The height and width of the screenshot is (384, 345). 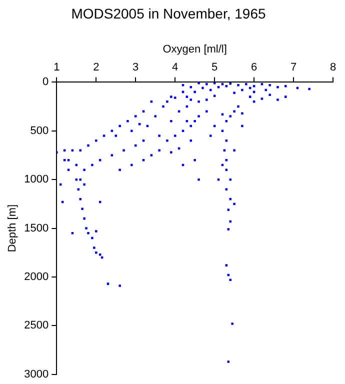 What do you see at coordinates (39, 130) in the screenshot?
I see `y-tick-label: 500` at bounding box center [39, 130].